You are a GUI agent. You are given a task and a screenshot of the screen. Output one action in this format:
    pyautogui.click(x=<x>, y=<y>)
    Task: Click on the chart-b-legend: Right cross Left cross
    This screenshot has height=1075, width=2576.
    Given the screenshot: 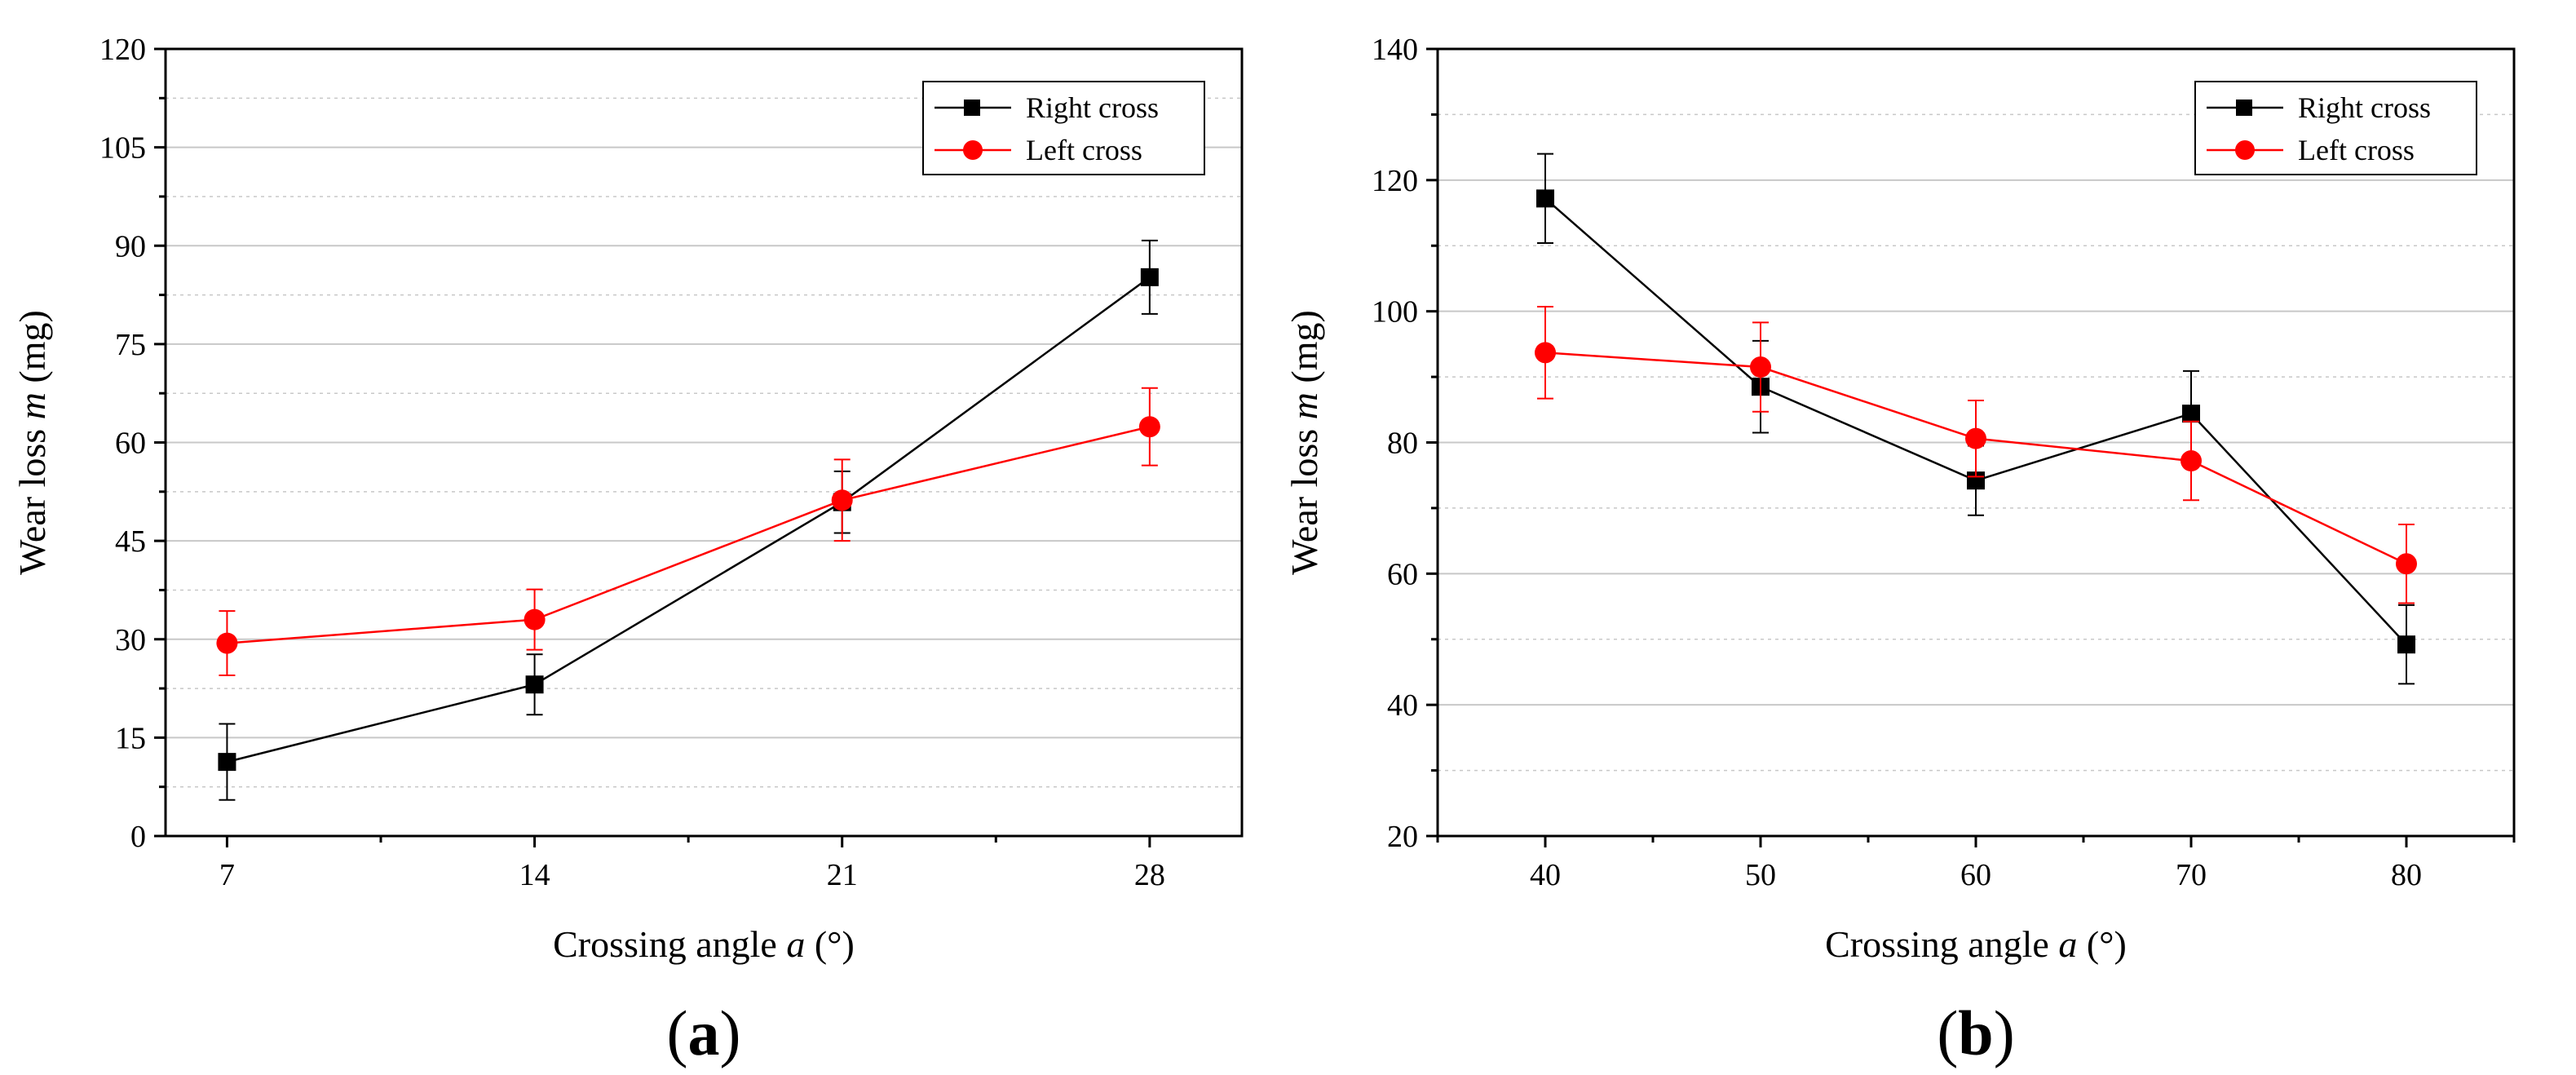 What is the action you would take?
    pyautogui.click(x=2335, y=128)
    